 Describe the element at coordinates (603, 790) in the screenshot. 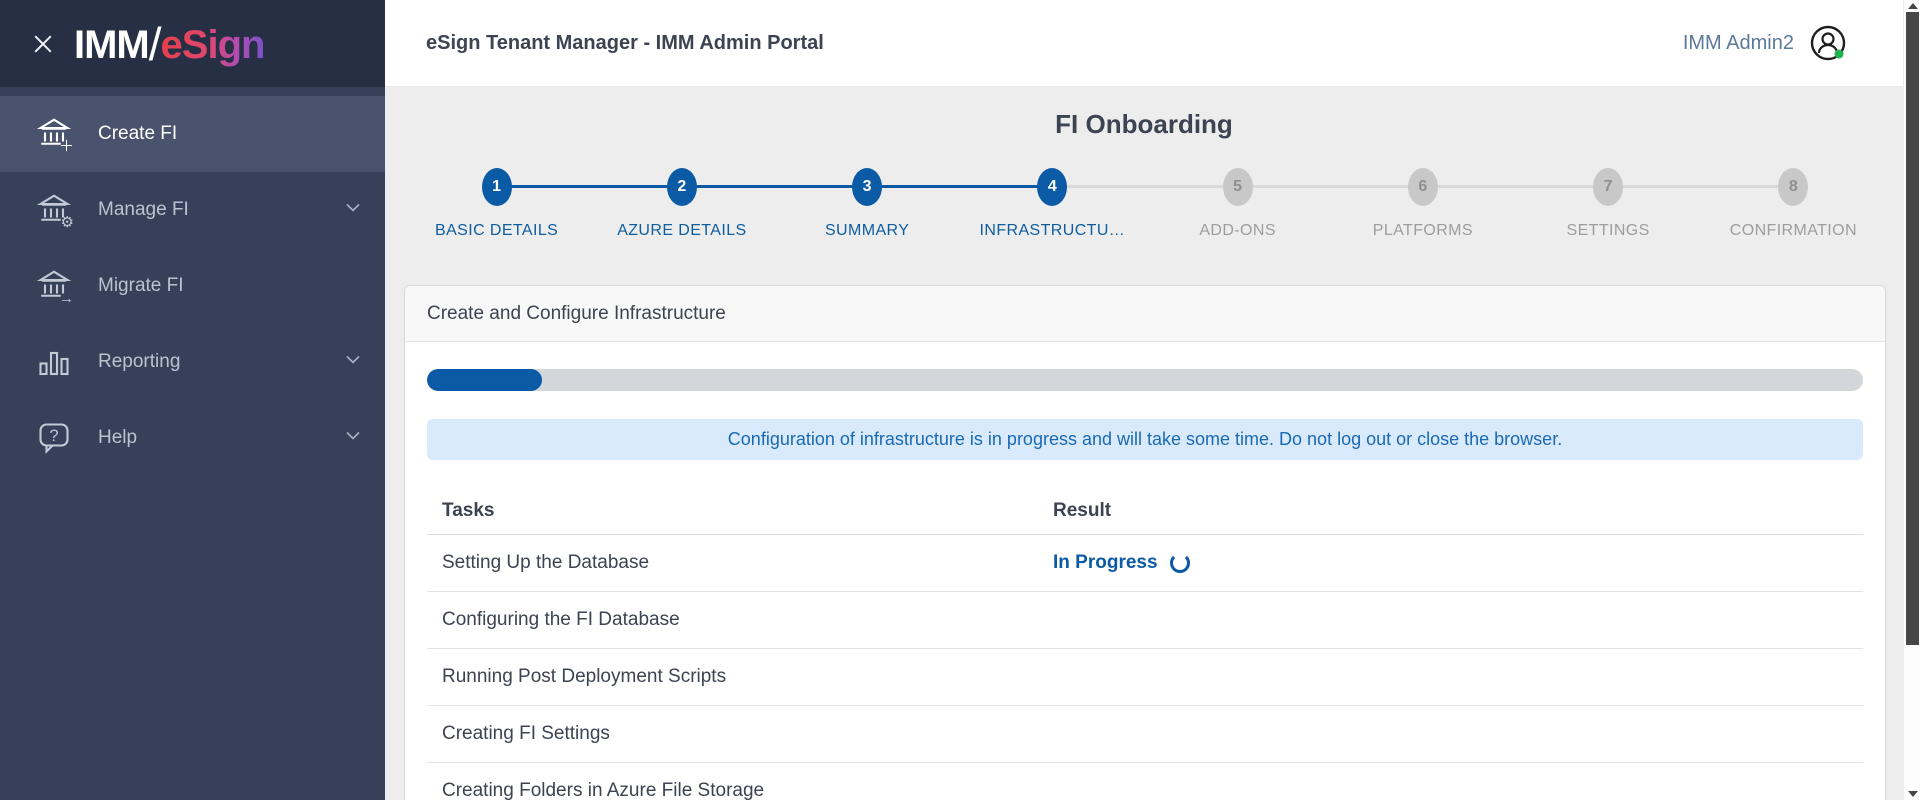

I see `task-name: Creating Folders in Azure File Storage` at that location.